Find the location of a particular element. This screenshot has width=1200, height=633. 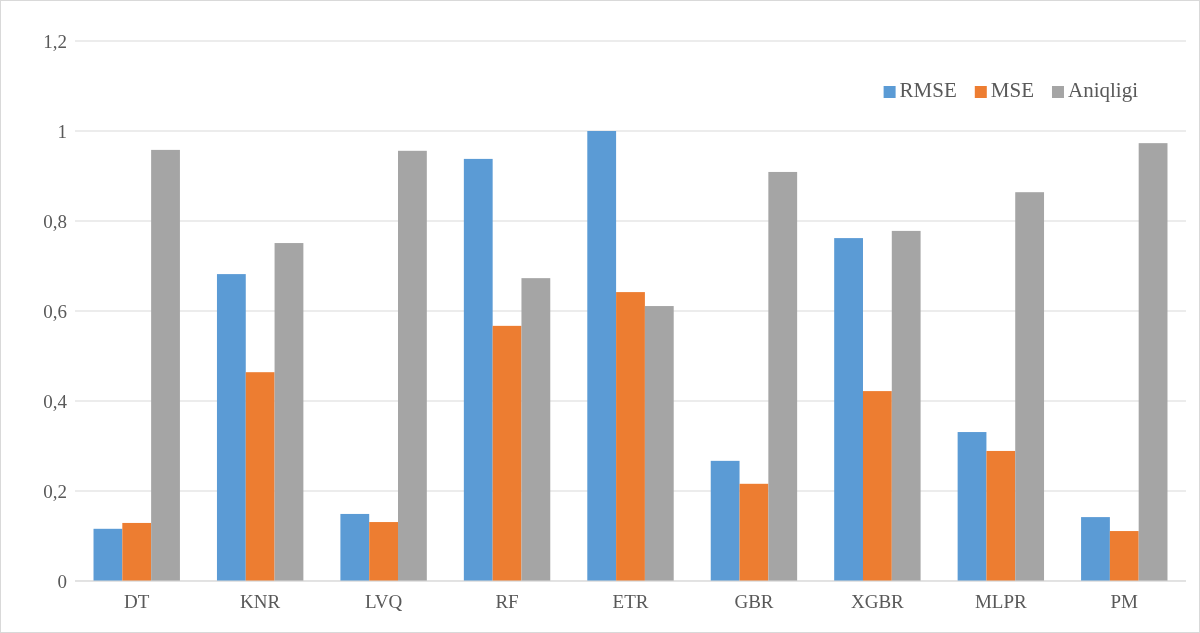

x-tick-label: GBR is located at coordinates (754, 601).